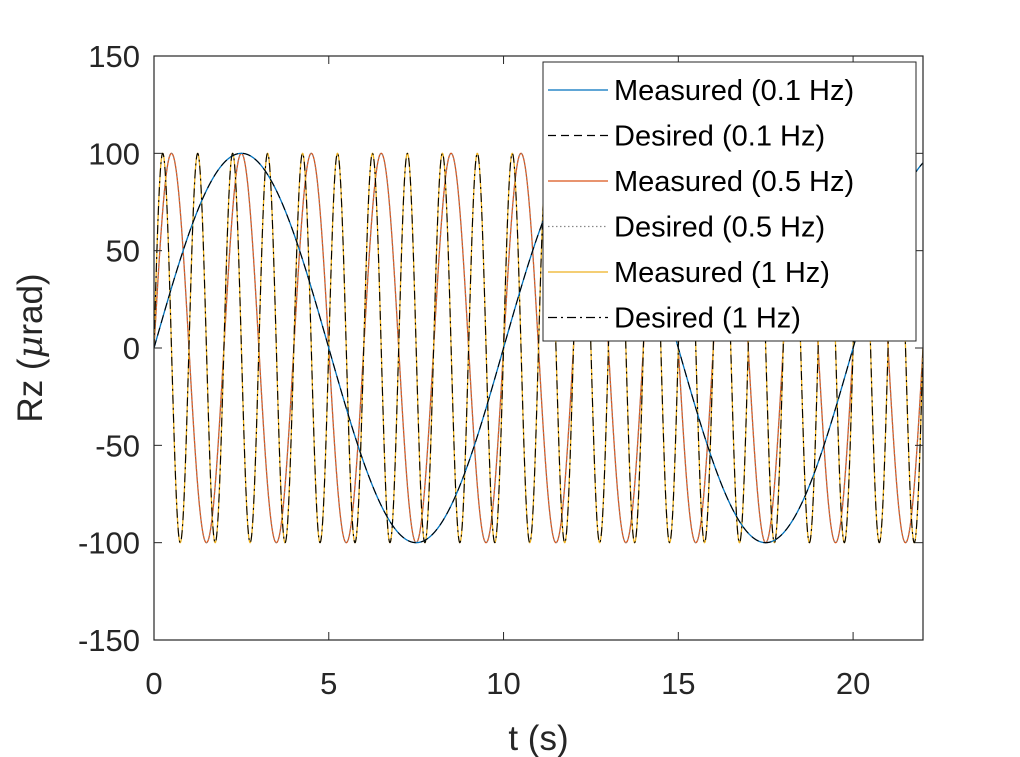 The width and height of the screenshot is (1020, 757). What do you see at coordinates (678, 683) in the screenshot?
I see `x-tick-label: 15` at bounding box center [678, 683].